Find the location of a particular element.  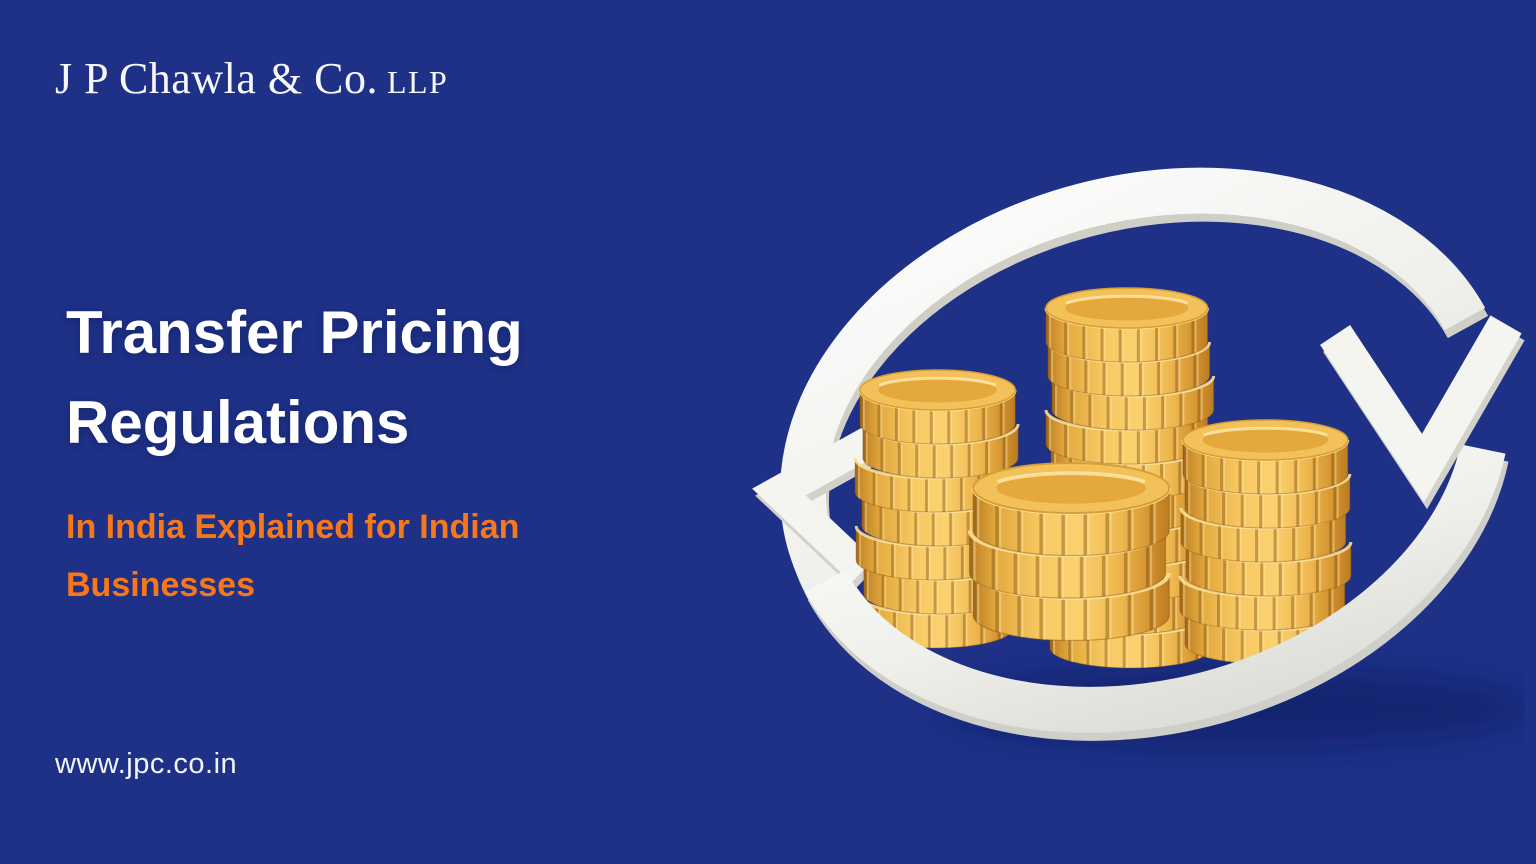

brand-name: J P Chawla & Co. is located at coordinates (216, 78).